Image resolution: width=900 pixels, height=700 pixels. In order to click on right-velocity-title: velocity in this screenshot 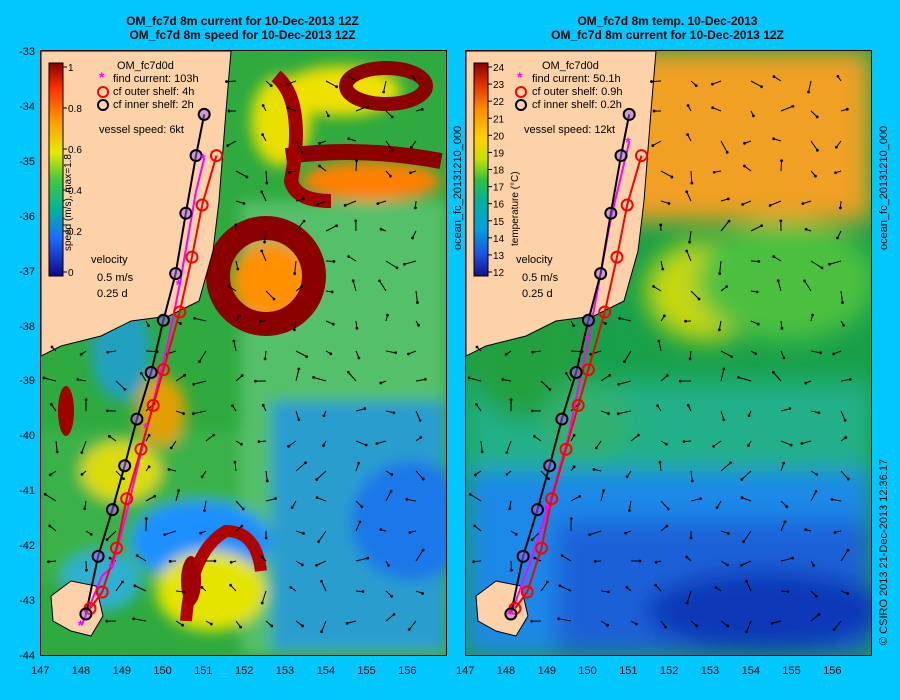, I will do `click(534, 260)`.